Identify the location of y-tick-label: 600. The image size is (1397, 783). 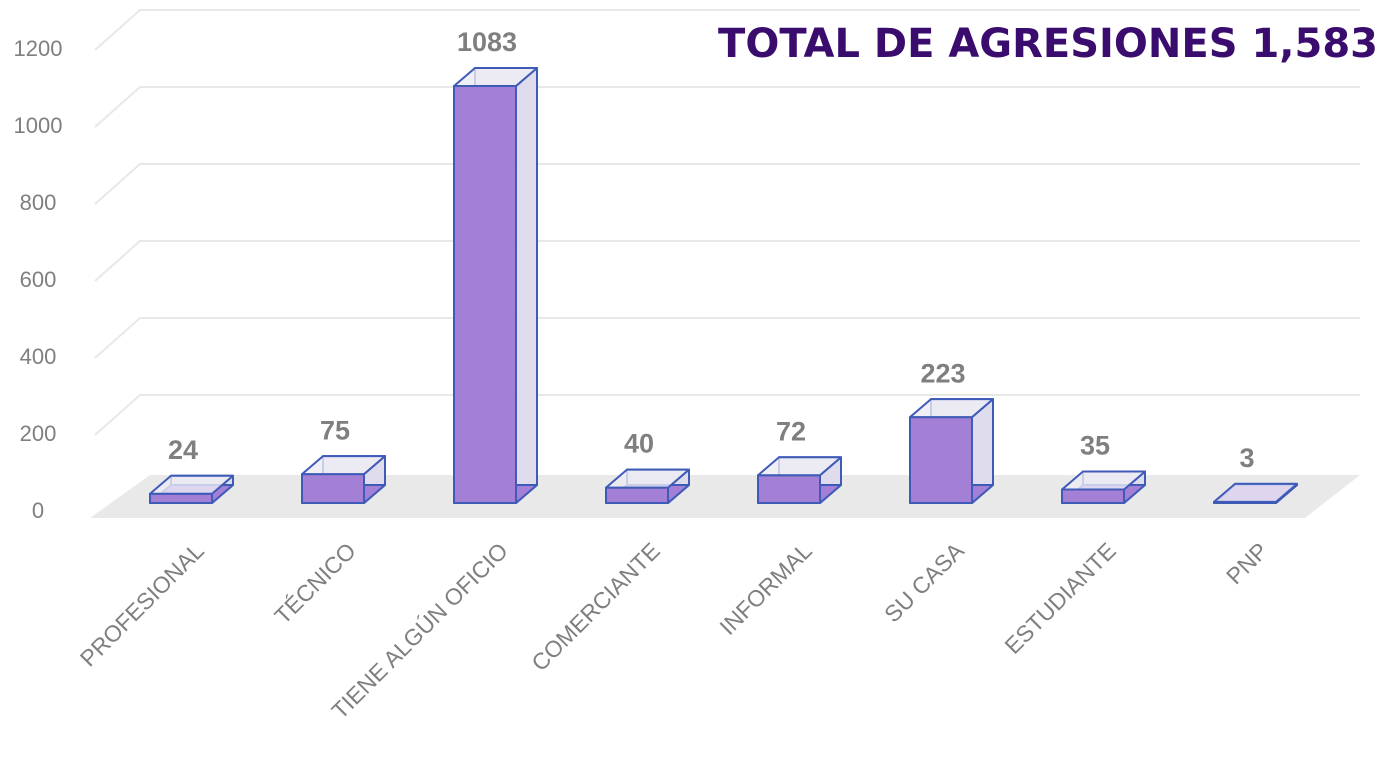
(38, 279).